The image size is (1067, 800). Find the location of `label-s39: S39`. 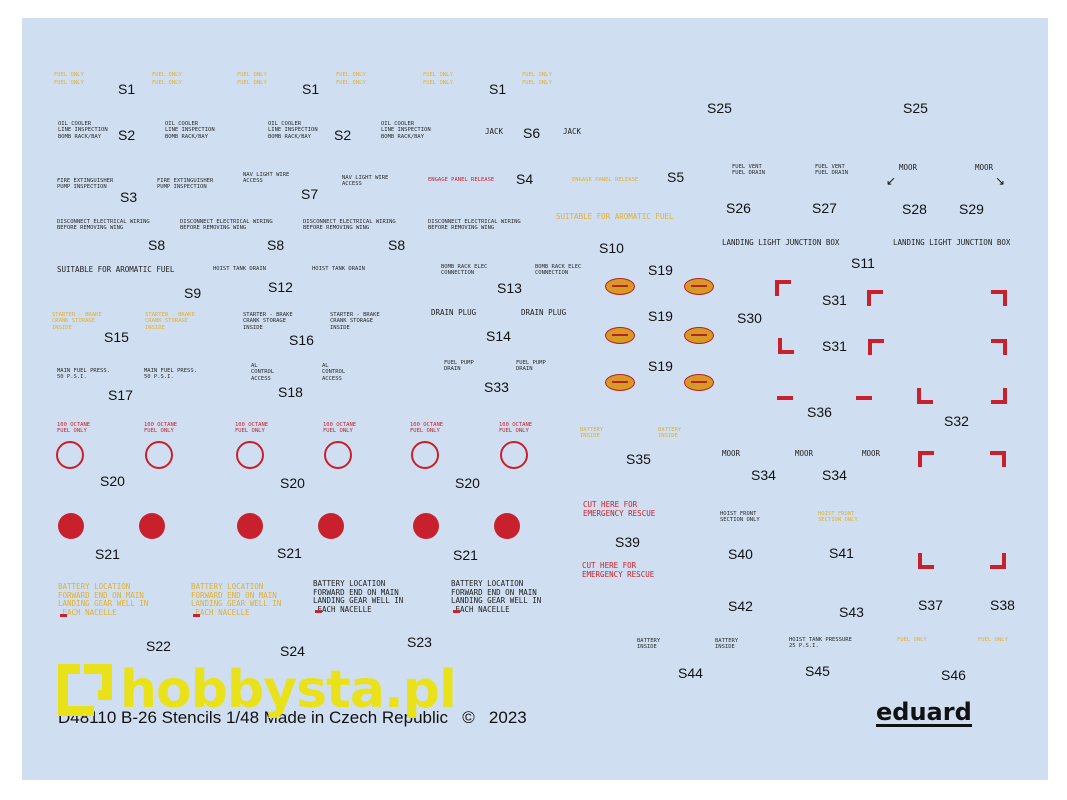

label-s39: S39 is located at coordinates (627, 542).